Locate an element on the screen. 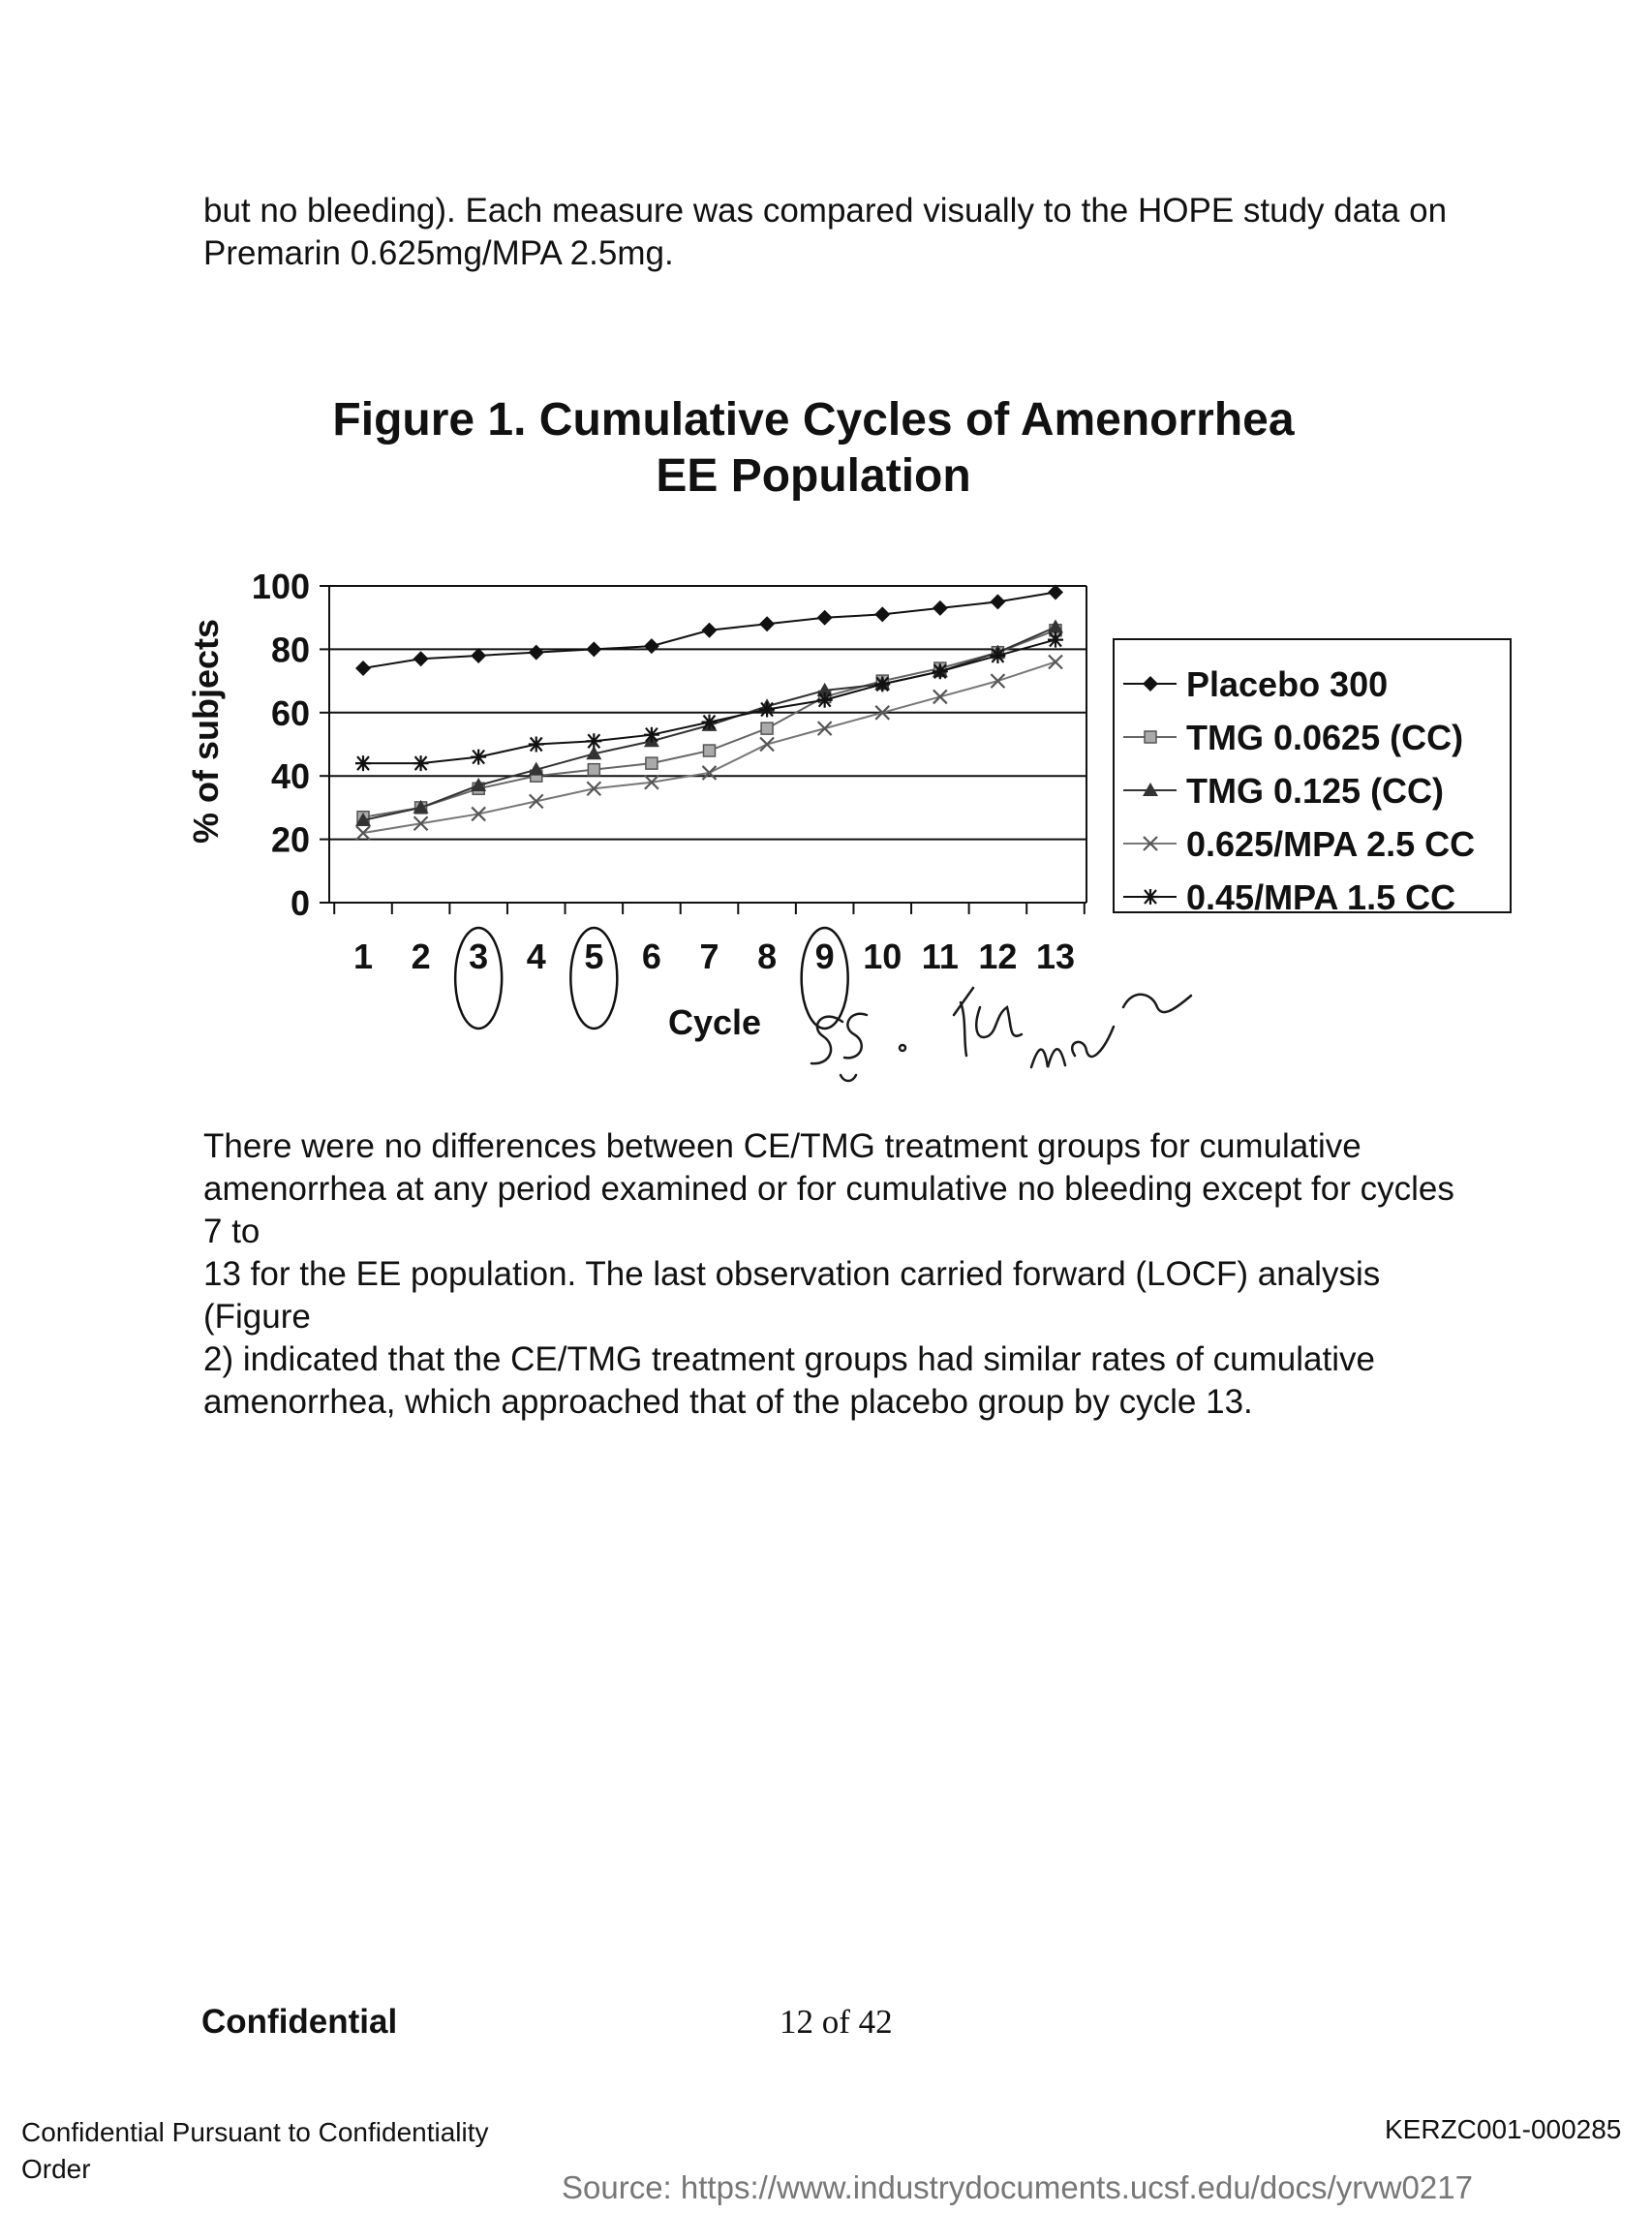 The width and height of the screenshot is (1652, 2213). legend-label-3: TMG 0.125 (CC) is located at coordinates (1315, 791).